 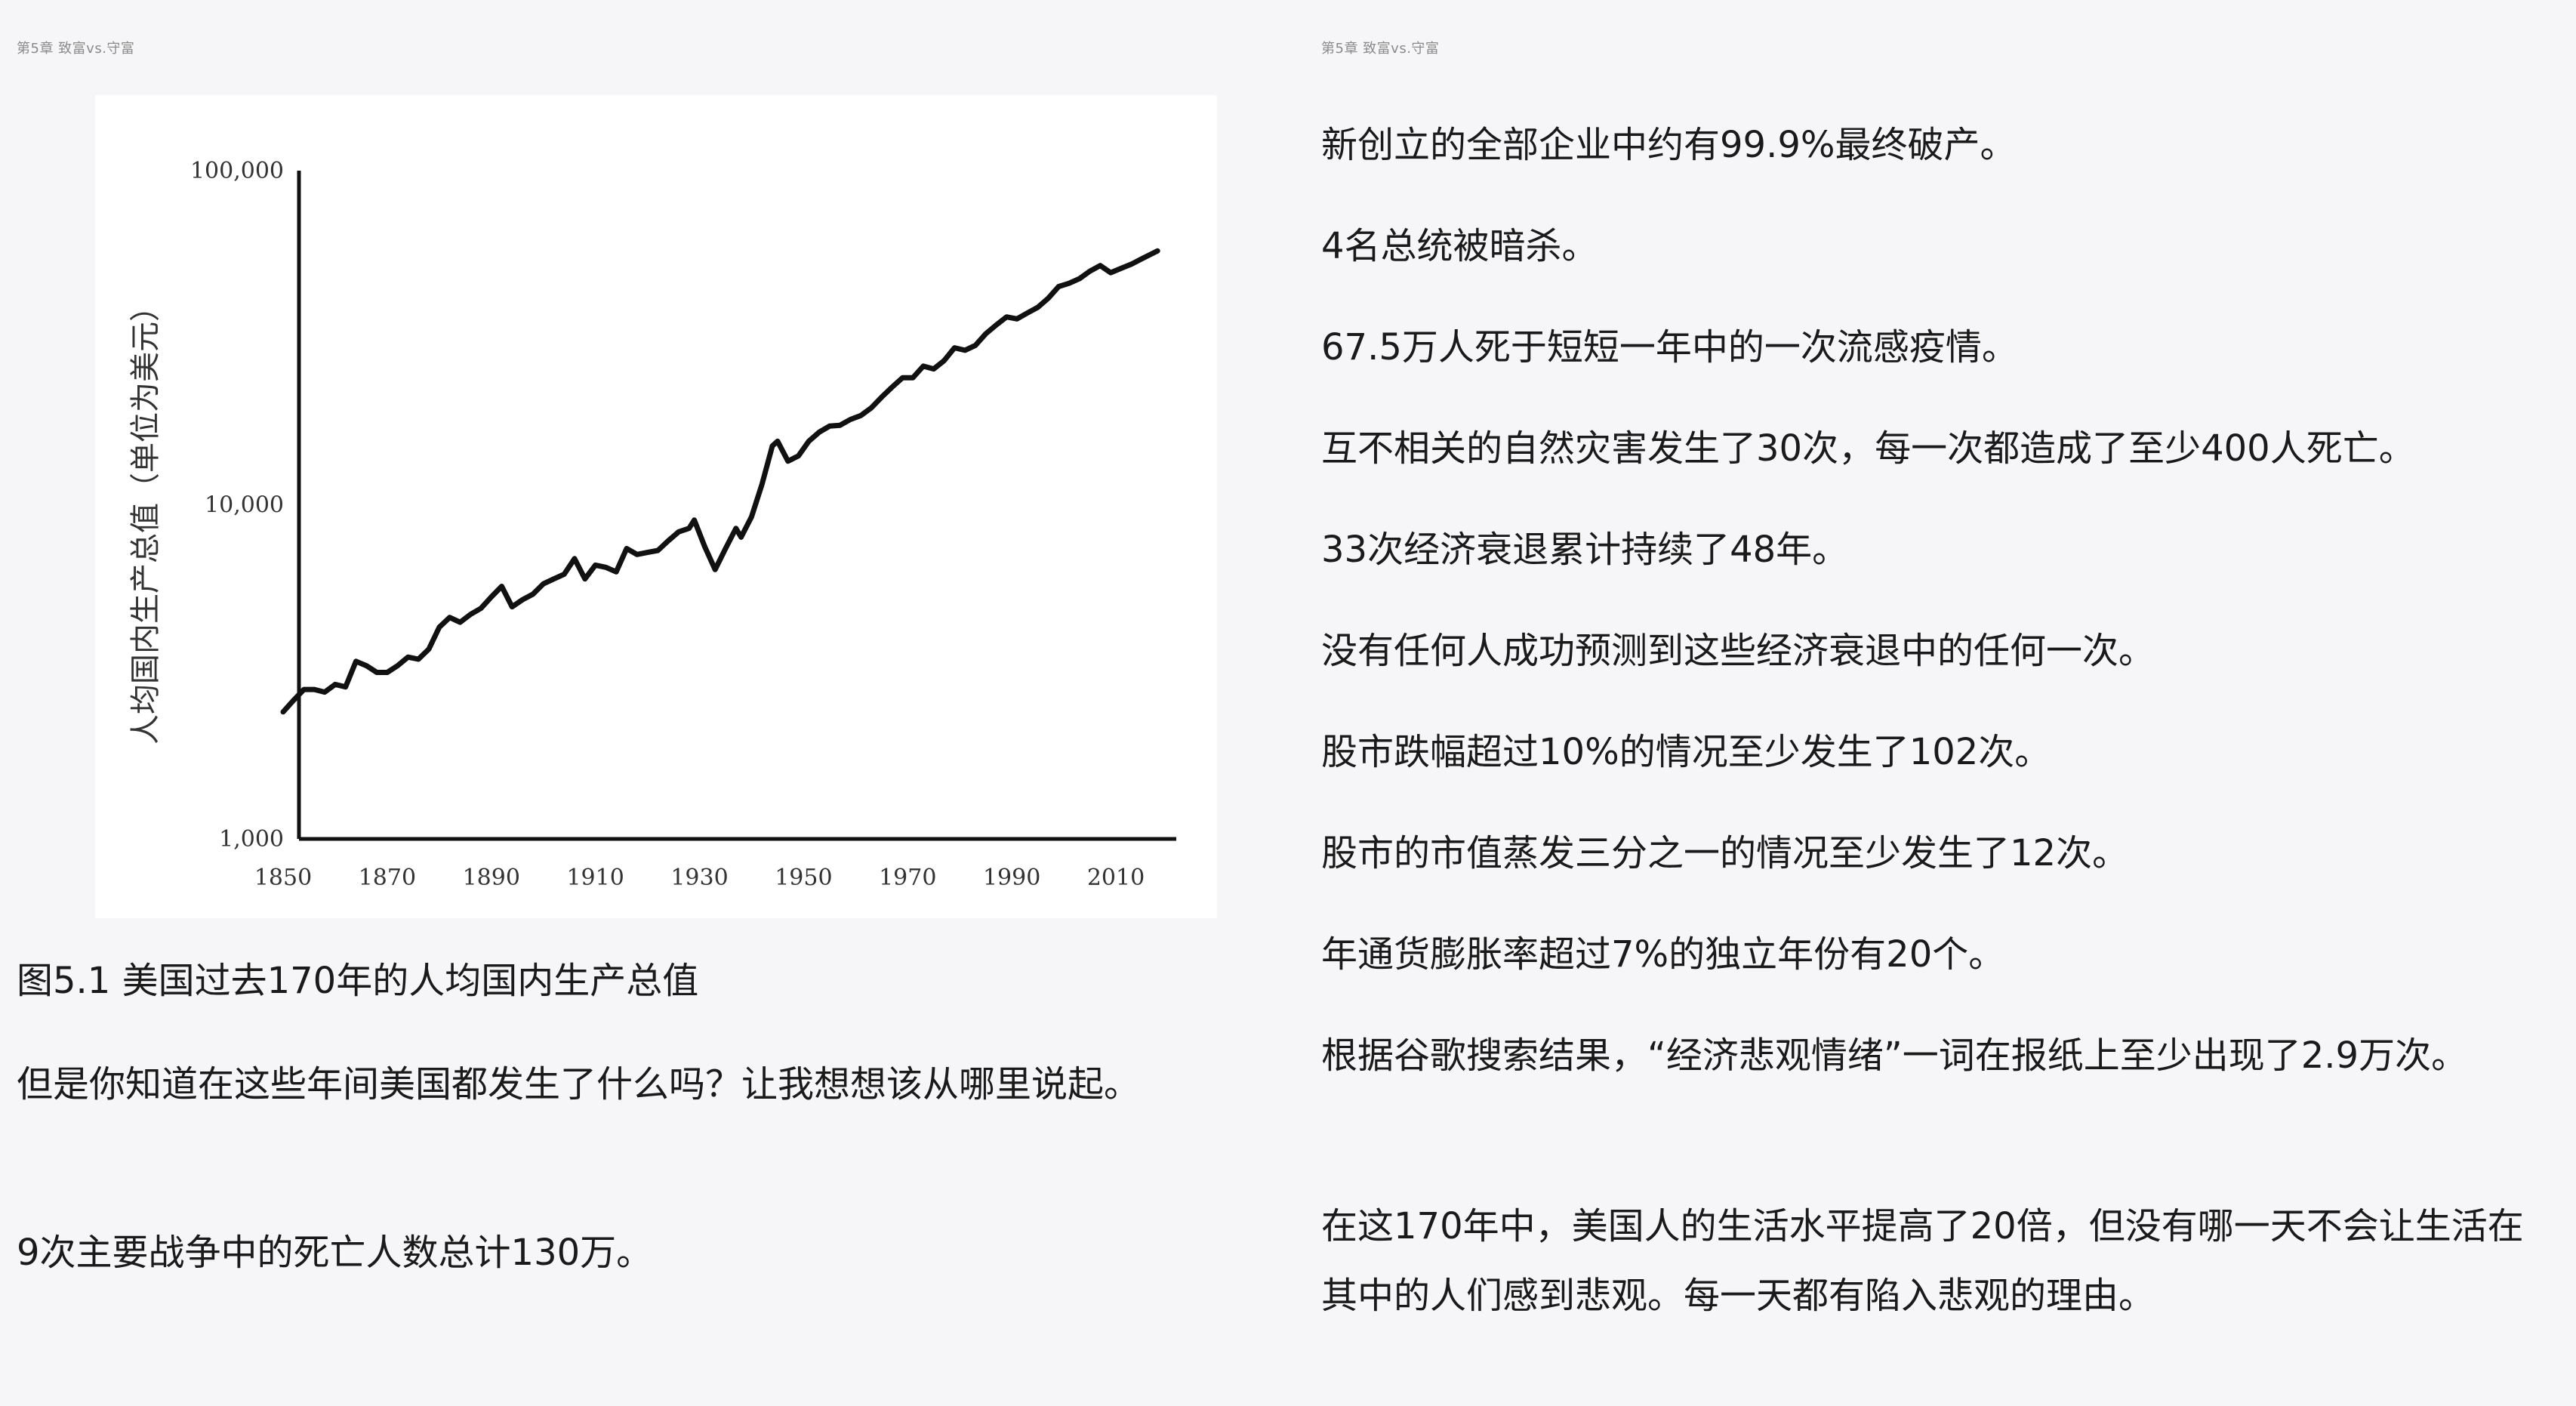 What do you see at coordinates (387, 878) in the screenshot?
I see `x-tick-label: 1870` at bounding box center [387, 878].